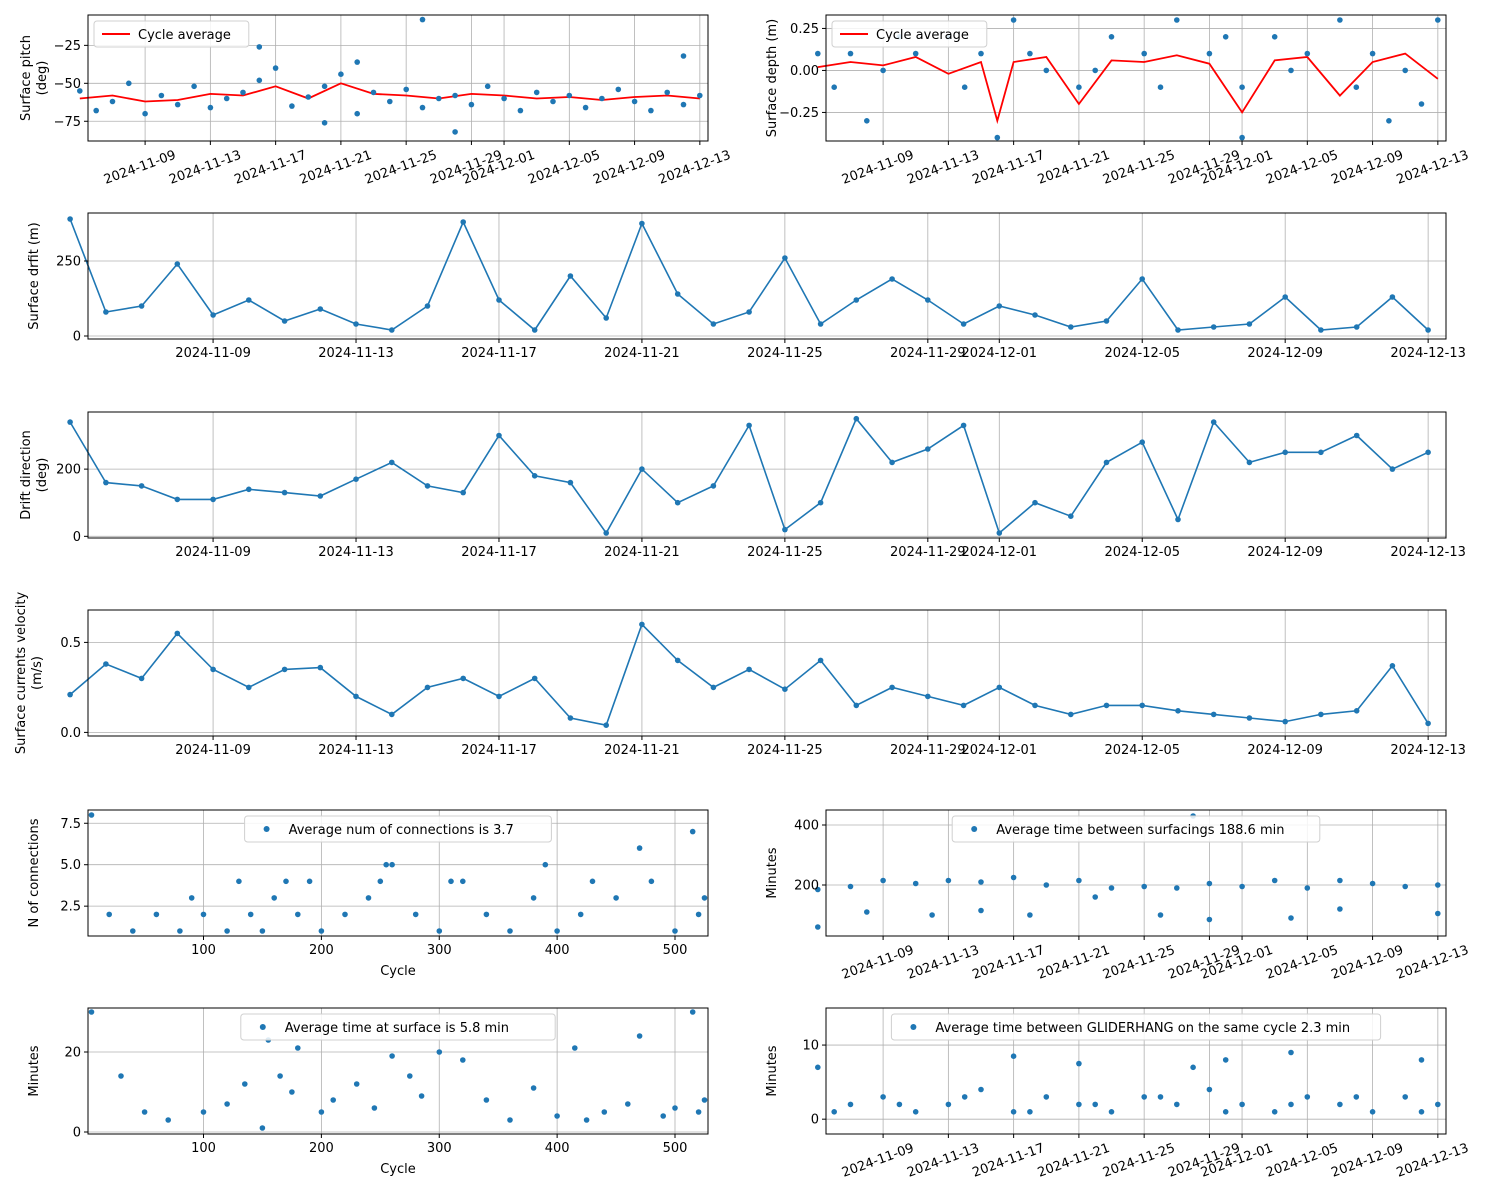 Image resolution: width=1500 pixels, height=1200 pixels. Describe the element at coordinates (398, 971) in the screenshot. I see `x-axis-label: Cycle` at that location.